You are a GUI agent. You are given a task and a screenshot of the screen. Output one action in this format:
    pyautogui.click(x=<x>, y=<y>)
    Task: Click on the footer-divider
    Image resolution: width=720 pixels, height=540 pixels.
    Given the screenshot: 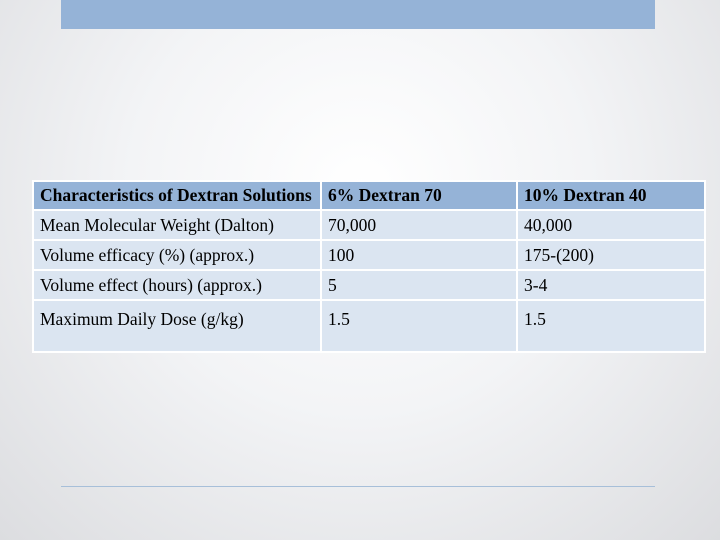 What is the action you would take?
    pyautogui.click(x=358, y=486)
    